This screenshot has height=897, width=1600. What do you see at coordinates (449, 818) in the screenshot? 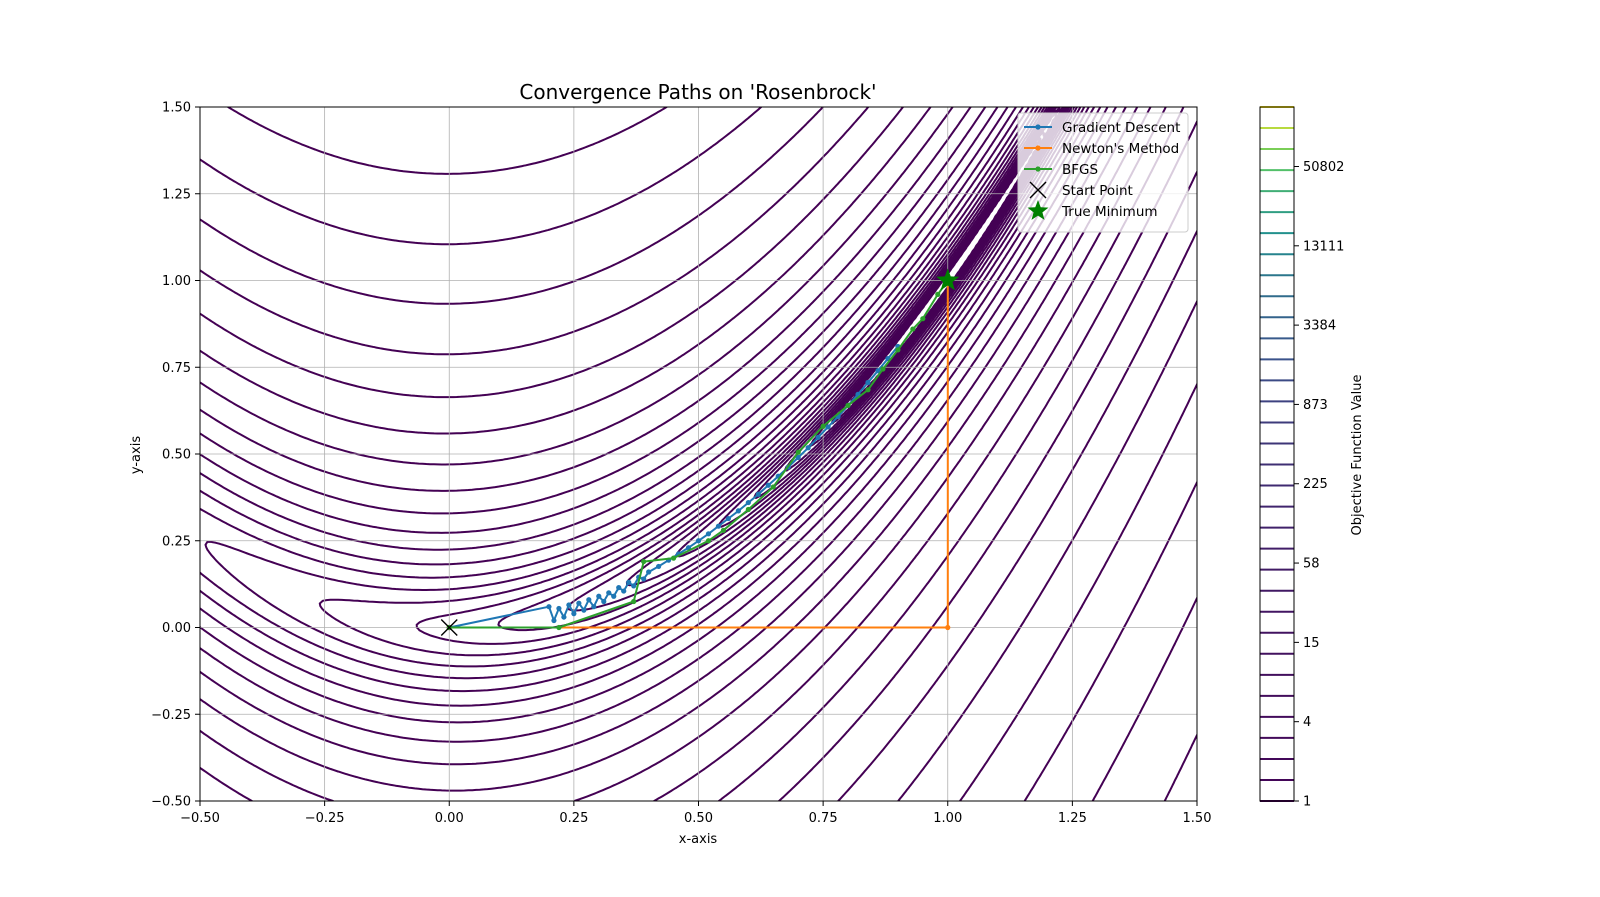
I see `x-tick-label: 0.00` at bounding box center [449, 818].